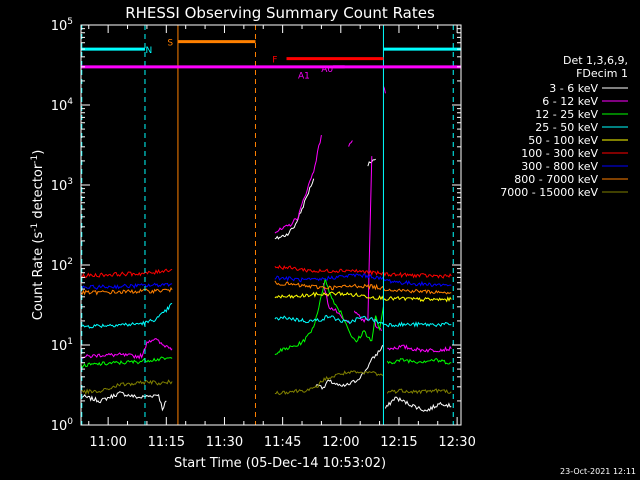  What do you see at coordinates (170, 44) in the screenshot?
I see `flag-label-S: S` at bounding box center [170, 44].